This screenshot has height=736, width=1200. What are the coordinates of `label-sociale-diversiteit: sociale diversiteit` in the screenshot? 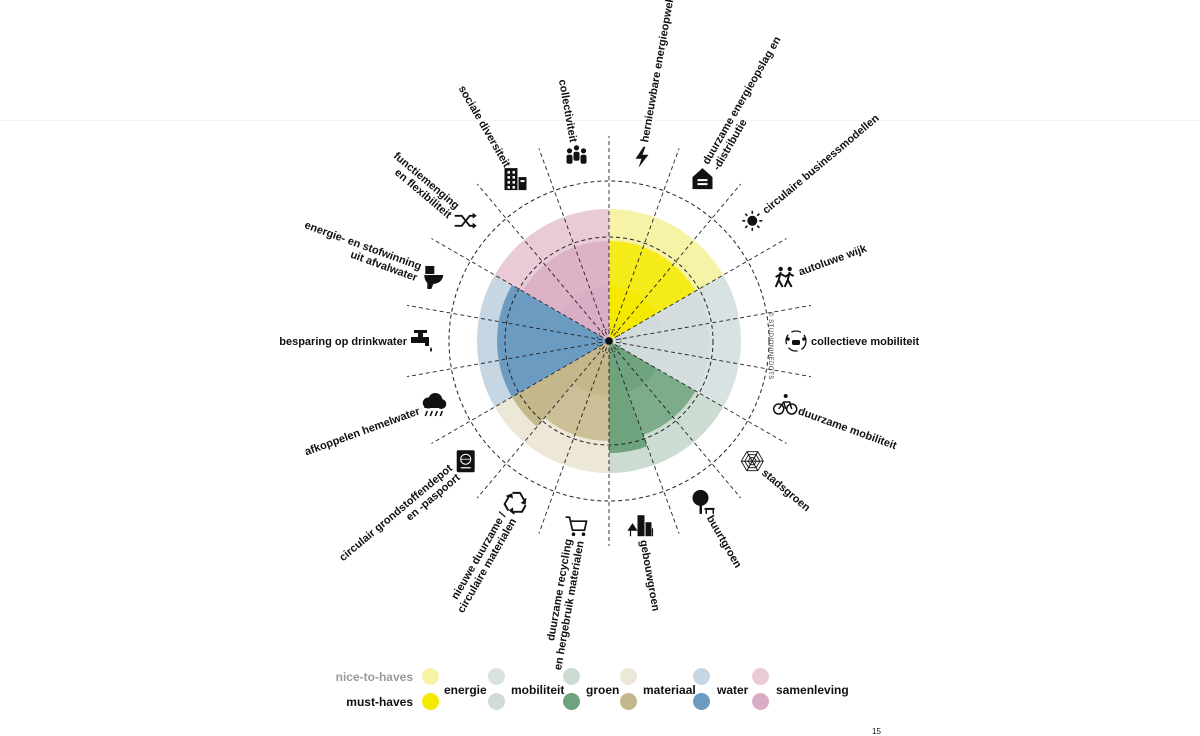 It's located at (484, 127).